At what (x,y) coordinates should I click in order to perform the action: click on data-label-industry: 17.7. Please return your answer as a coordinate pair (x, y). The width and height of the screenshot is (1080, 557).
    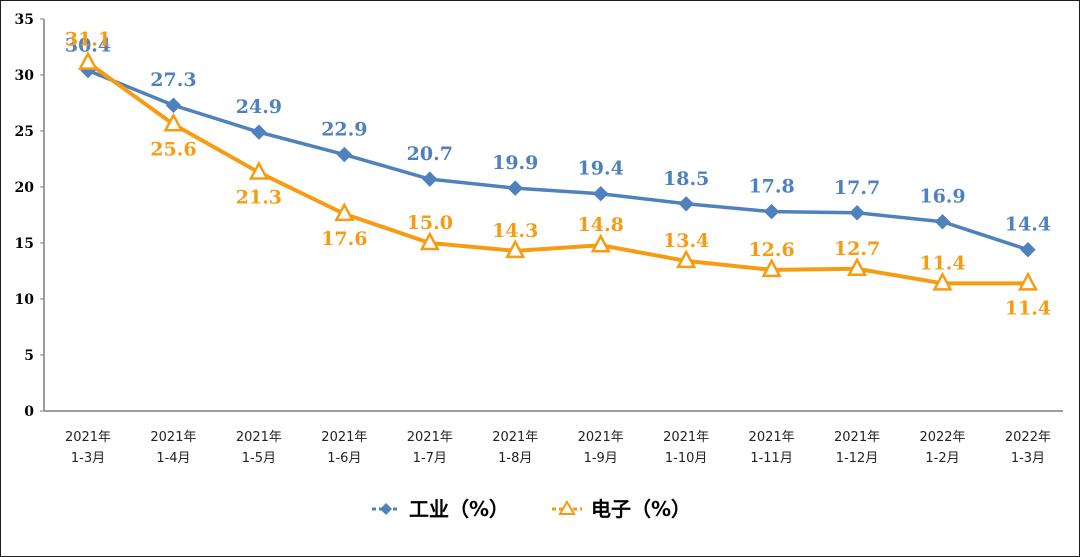
    Looking at the image, I should click on (857, 188).